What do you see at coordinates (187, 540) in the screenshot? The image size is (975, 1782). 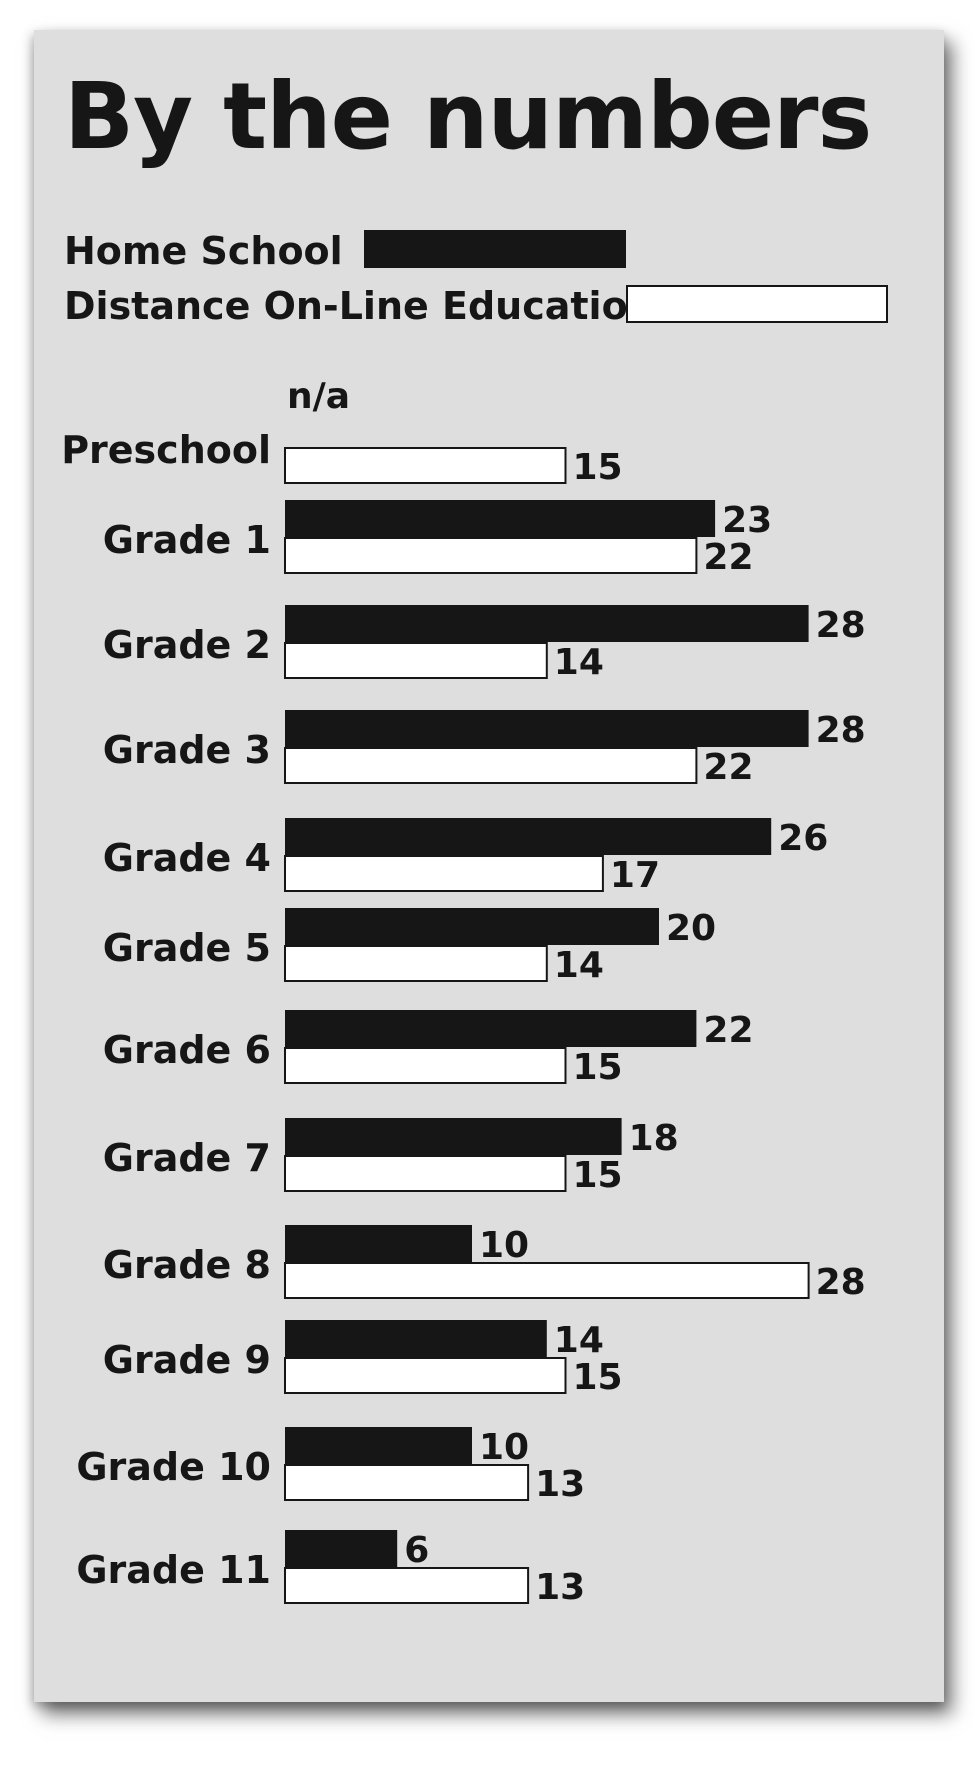 I see `category-label: Grade 1` at bounding box center [187, 540].